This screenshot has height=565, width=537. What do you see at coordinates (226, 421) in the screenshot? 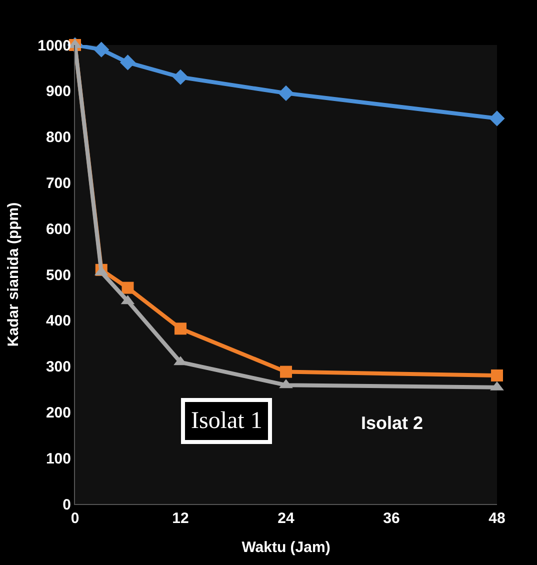
I see `annotation: Isolat 1` at bounding box center [226, 421].